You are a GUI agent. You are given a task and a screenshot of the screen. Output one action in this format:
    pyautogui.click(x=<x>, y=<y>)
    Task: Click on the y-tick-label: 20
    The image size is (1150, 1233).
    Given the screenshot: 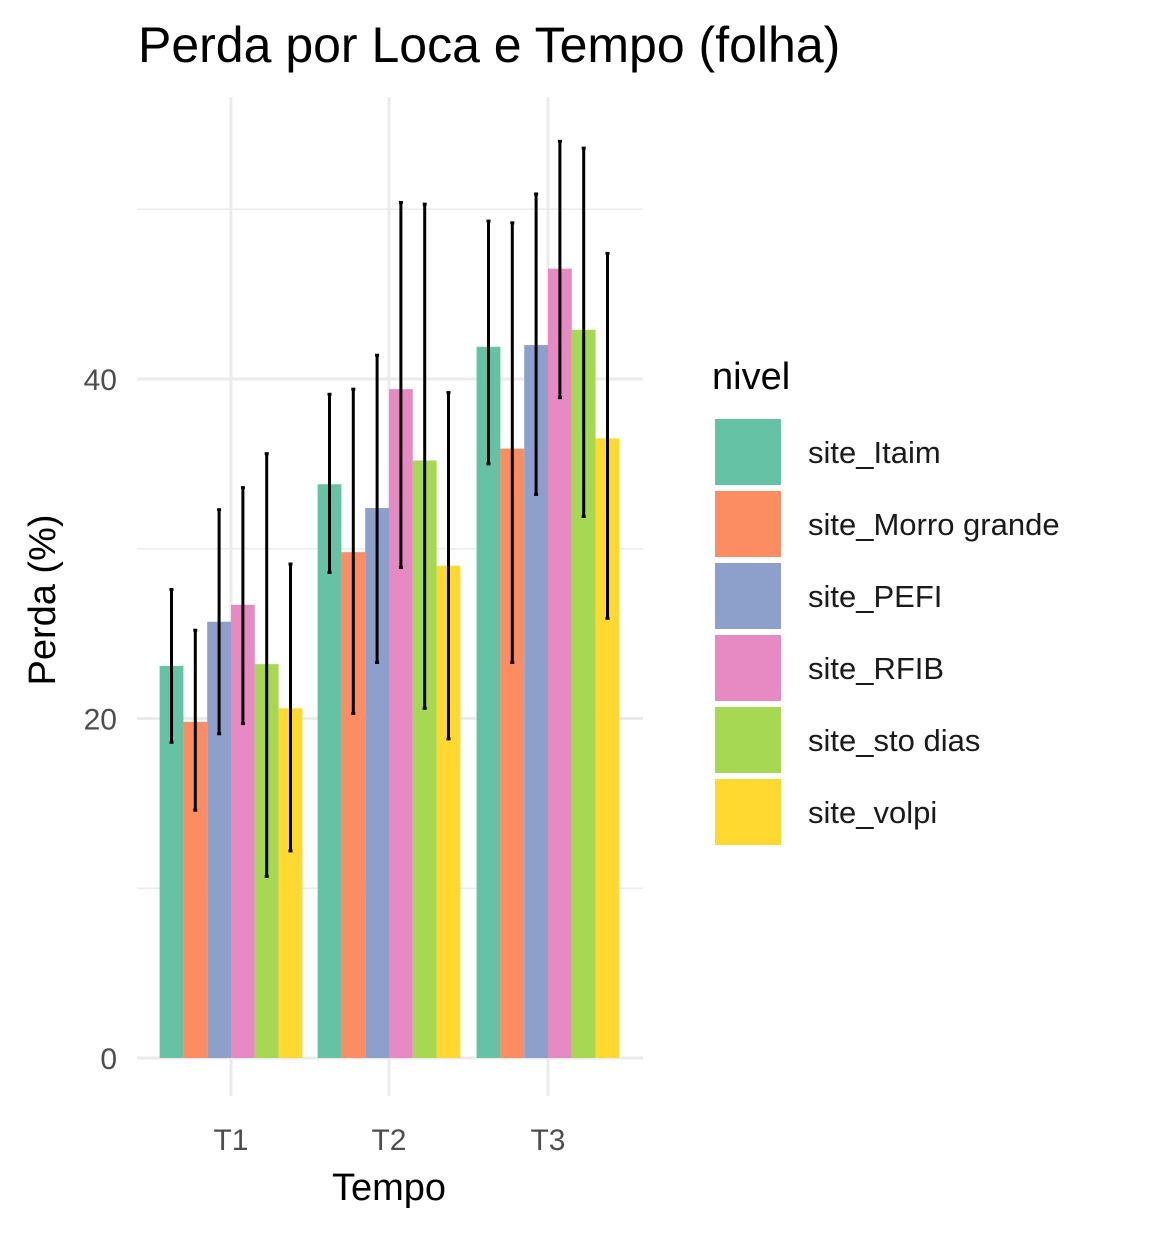 What is the action you would take?
    pyautogui.click(x=100, y=720)
    